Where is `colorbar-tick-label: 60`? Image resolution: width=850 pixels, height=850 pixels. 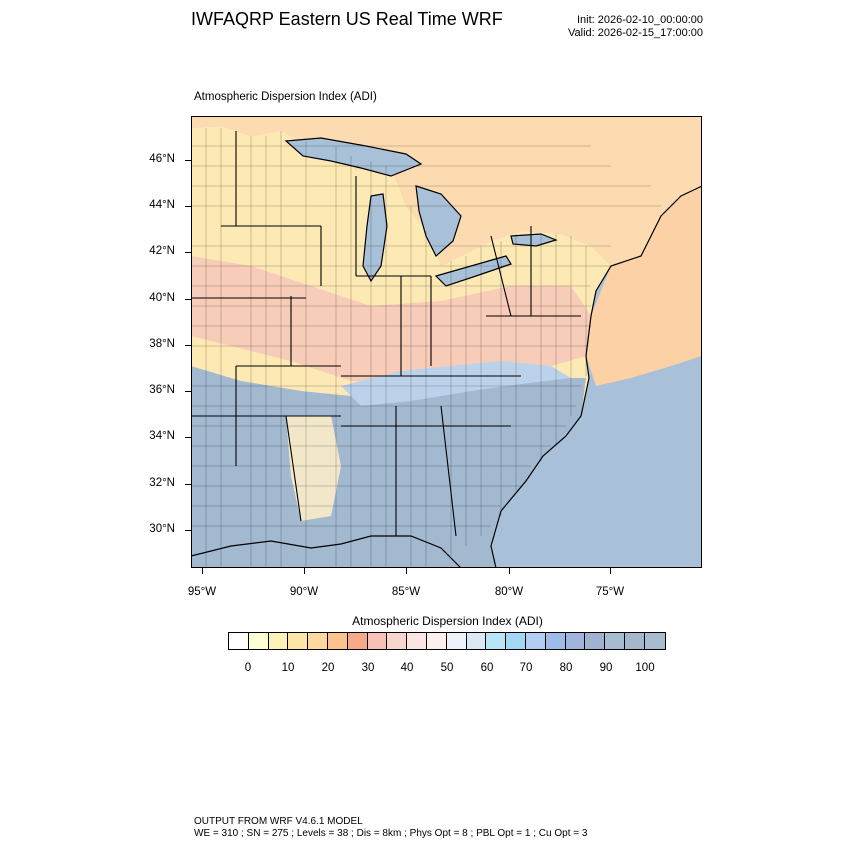
colorbar-tick-label: 60 is located at coordinates (487, 668).